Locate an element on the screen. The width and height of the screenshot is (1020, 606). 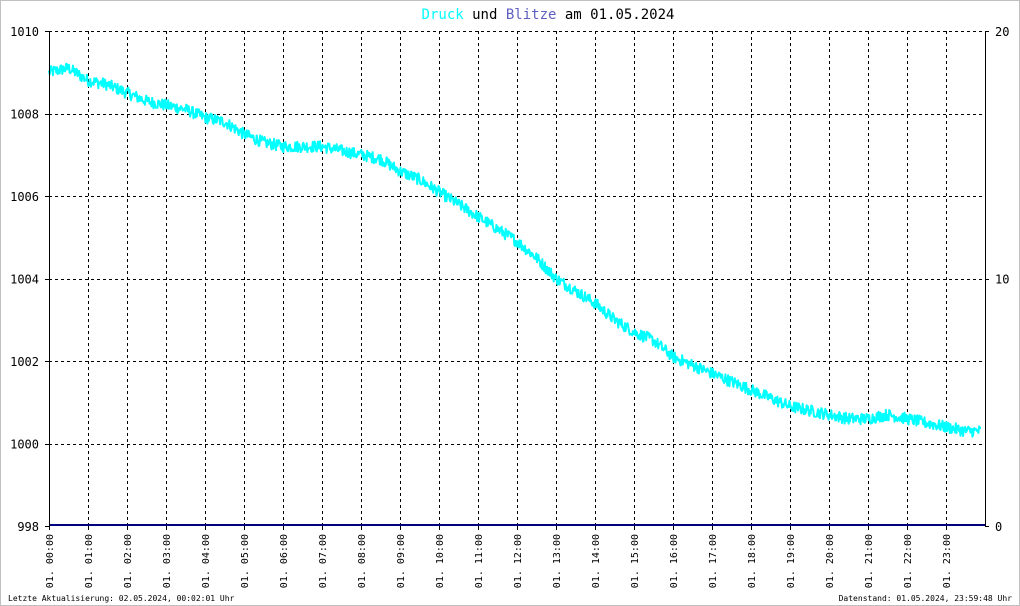
x-tick-label: 01. 21:00 is located at coordinates (869, 561).